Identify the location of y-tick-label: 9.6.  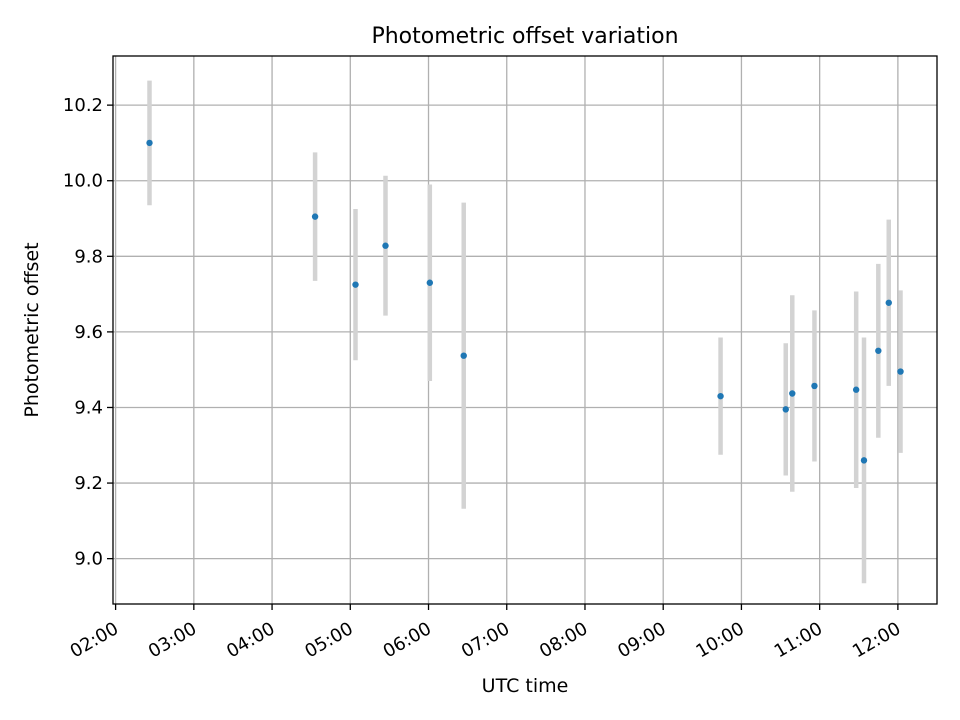
(88, 332).